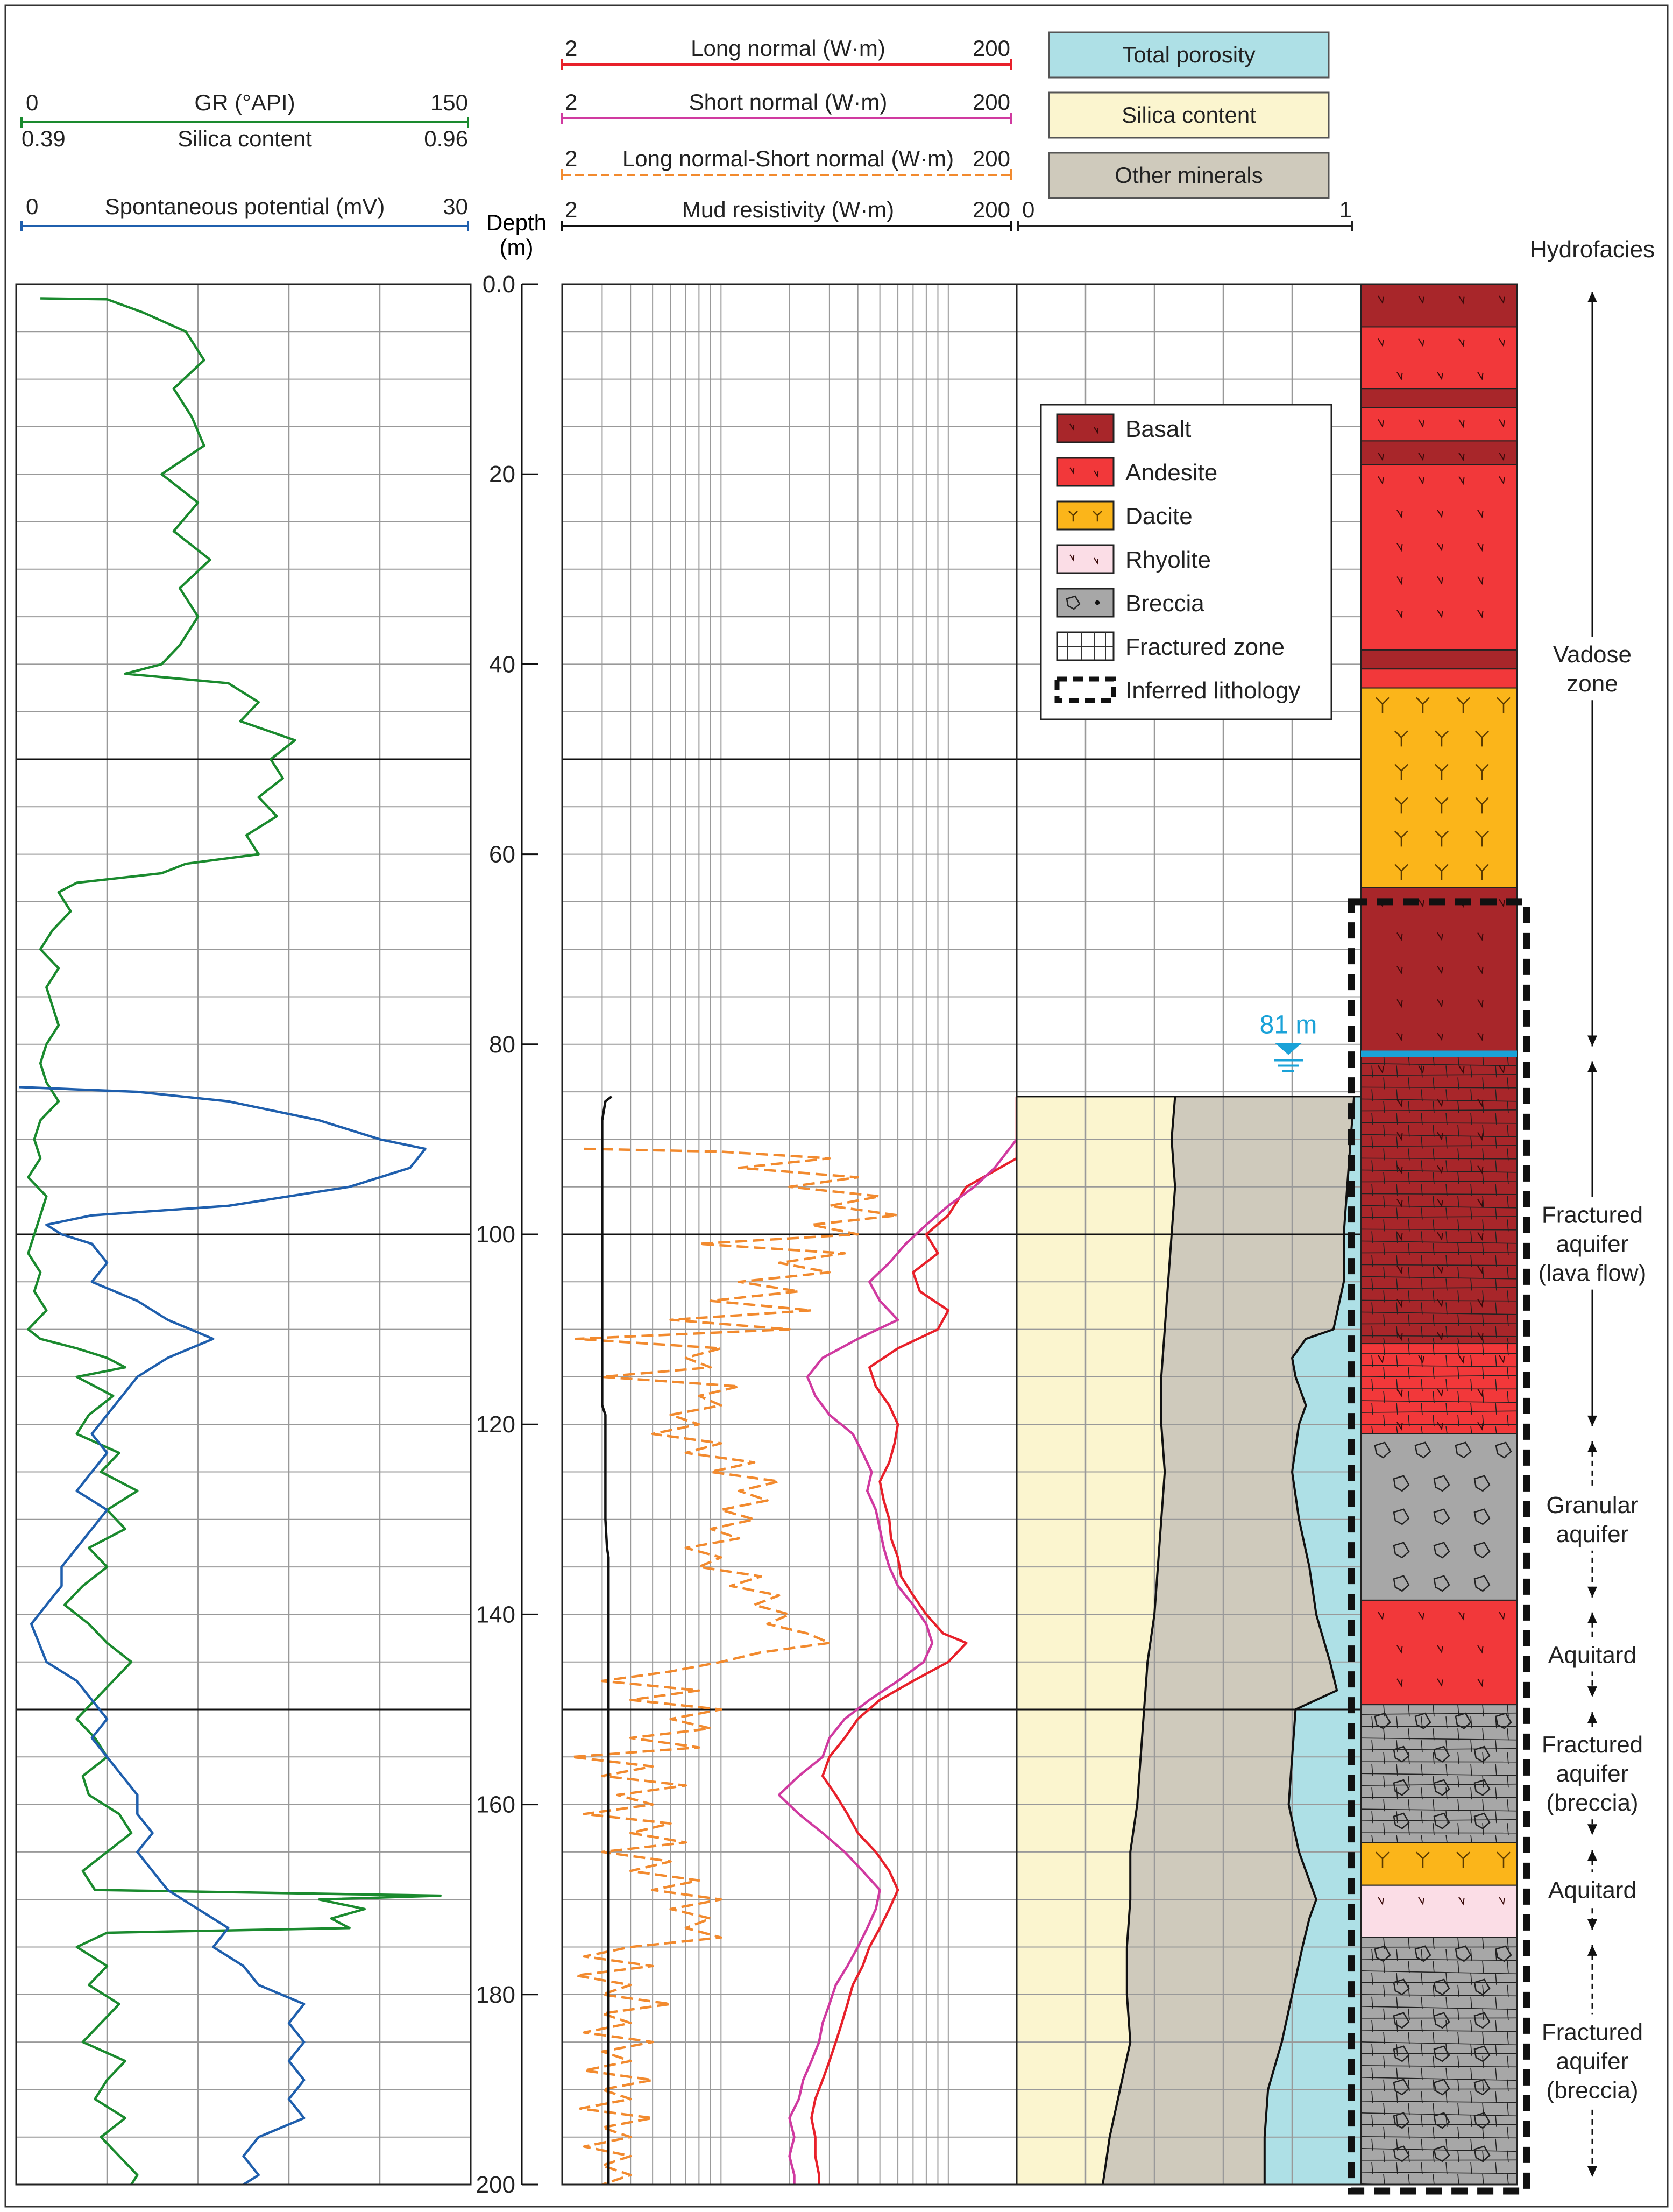  Describe the element at coordinates (1592, 2032) in the screenshot. I see `hydrofacies-label: Fractured` at that location.